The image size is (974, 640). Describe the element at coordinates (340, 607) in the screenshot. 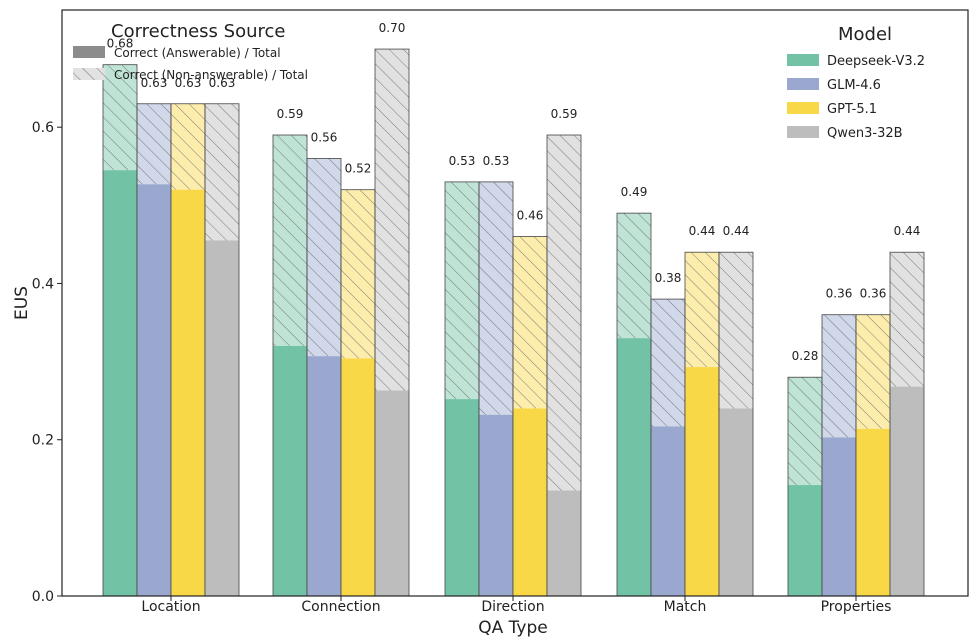

I see `x-tick-label: Connection` at that location.